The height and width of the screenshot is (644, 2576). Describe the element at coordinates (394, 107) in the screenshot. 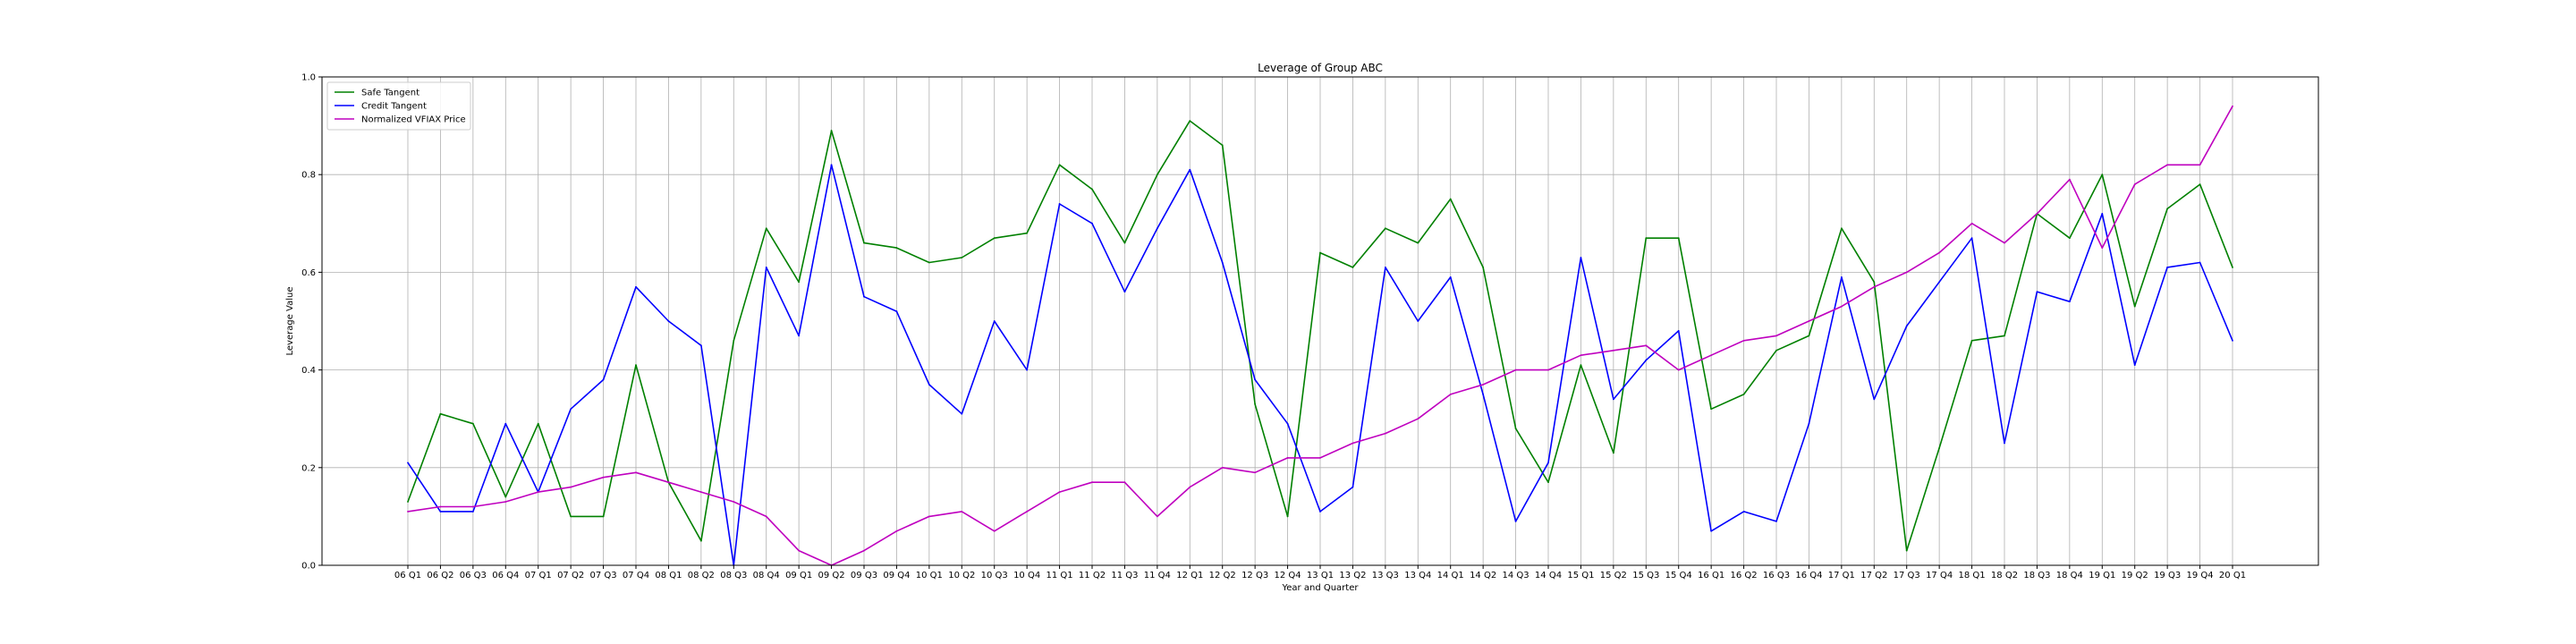

I see `legend-label: Credit Tangent` at that location.